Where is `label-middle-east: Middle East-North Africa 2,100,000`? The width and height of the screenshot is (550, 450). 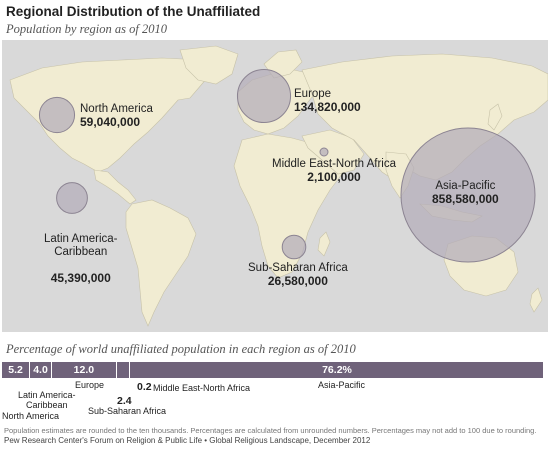
label-middle-east: Middle East-North Africa 2,100,000 is located at coordinates (334, 171).